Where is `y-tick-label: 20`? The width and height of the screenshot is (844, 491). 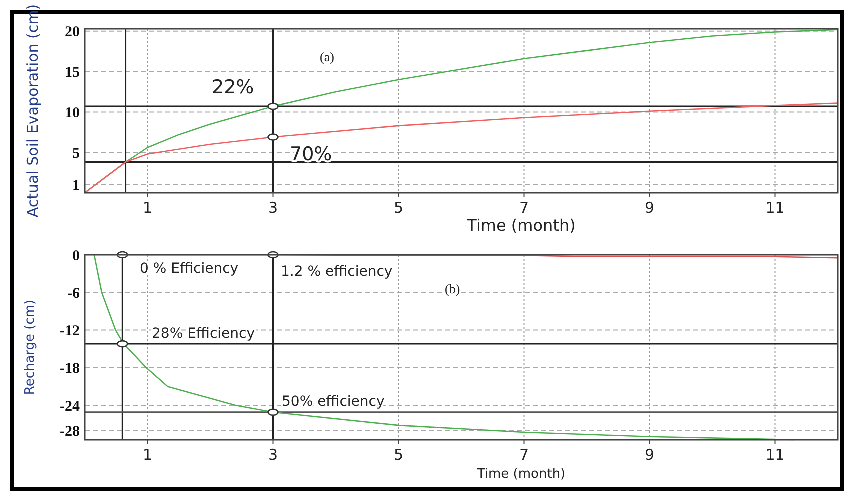 y-tick-label: 20 is located at coordinates (72, 32).